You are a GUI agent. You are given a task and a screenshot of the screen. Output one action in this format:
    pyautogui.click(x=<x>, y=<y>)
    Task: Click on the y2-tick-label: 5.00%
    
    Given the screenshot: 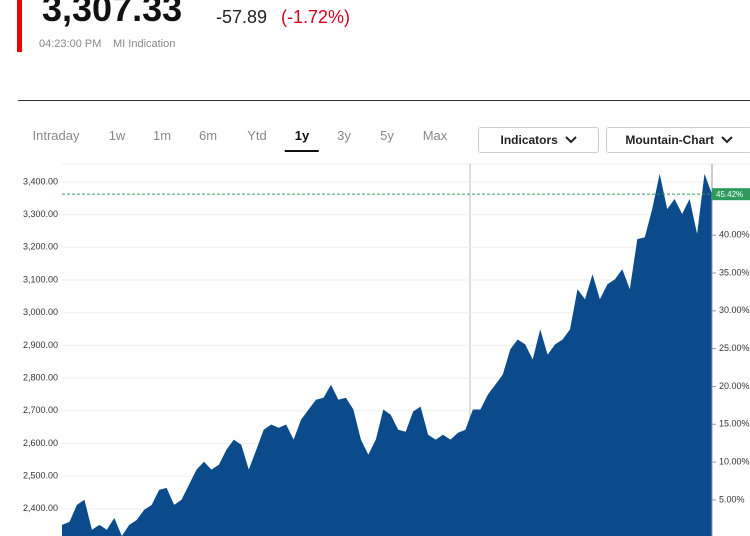 What is the action you would take?
    pyautogui.click(x=732, y=499)
    